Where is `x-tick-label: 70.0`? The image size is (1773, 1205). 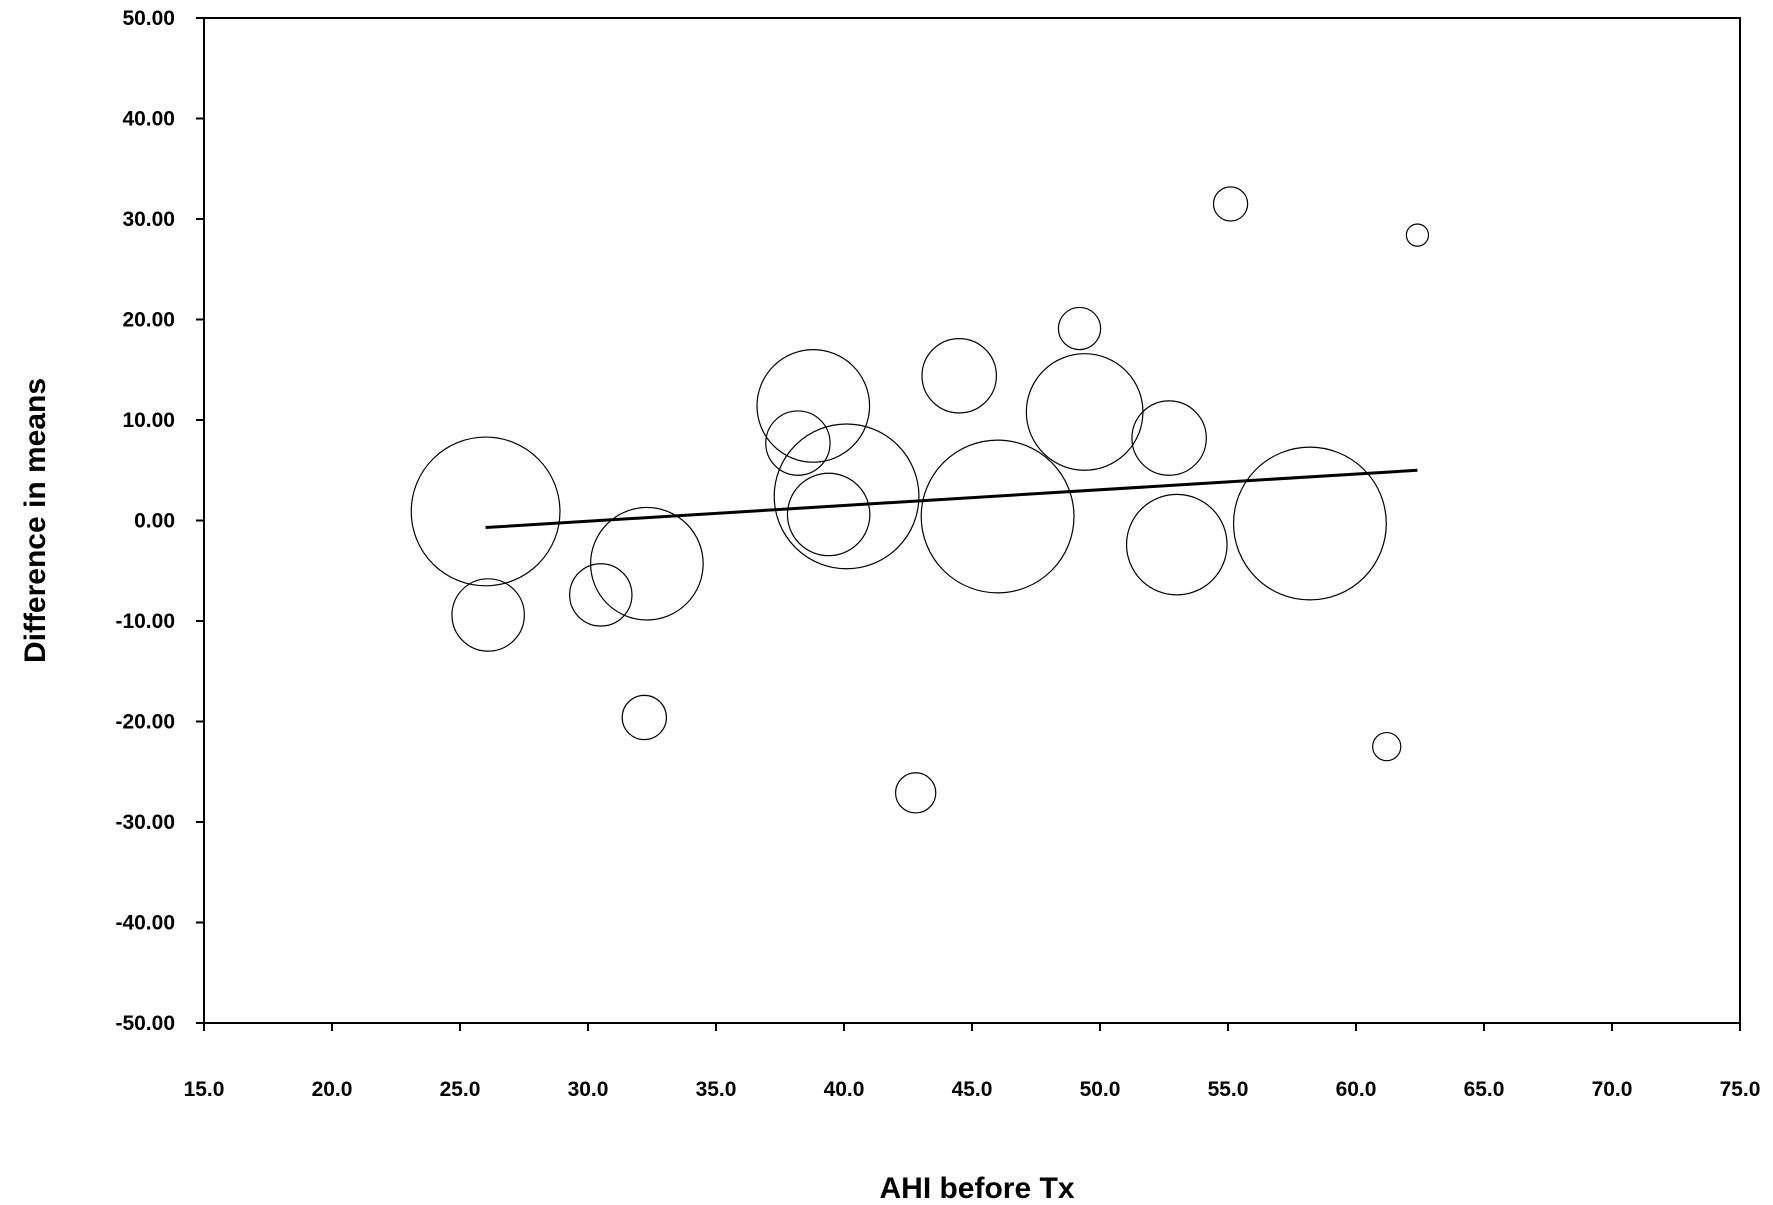 x-tick-label: 70.0 is located at coordinates (1612, 1089).